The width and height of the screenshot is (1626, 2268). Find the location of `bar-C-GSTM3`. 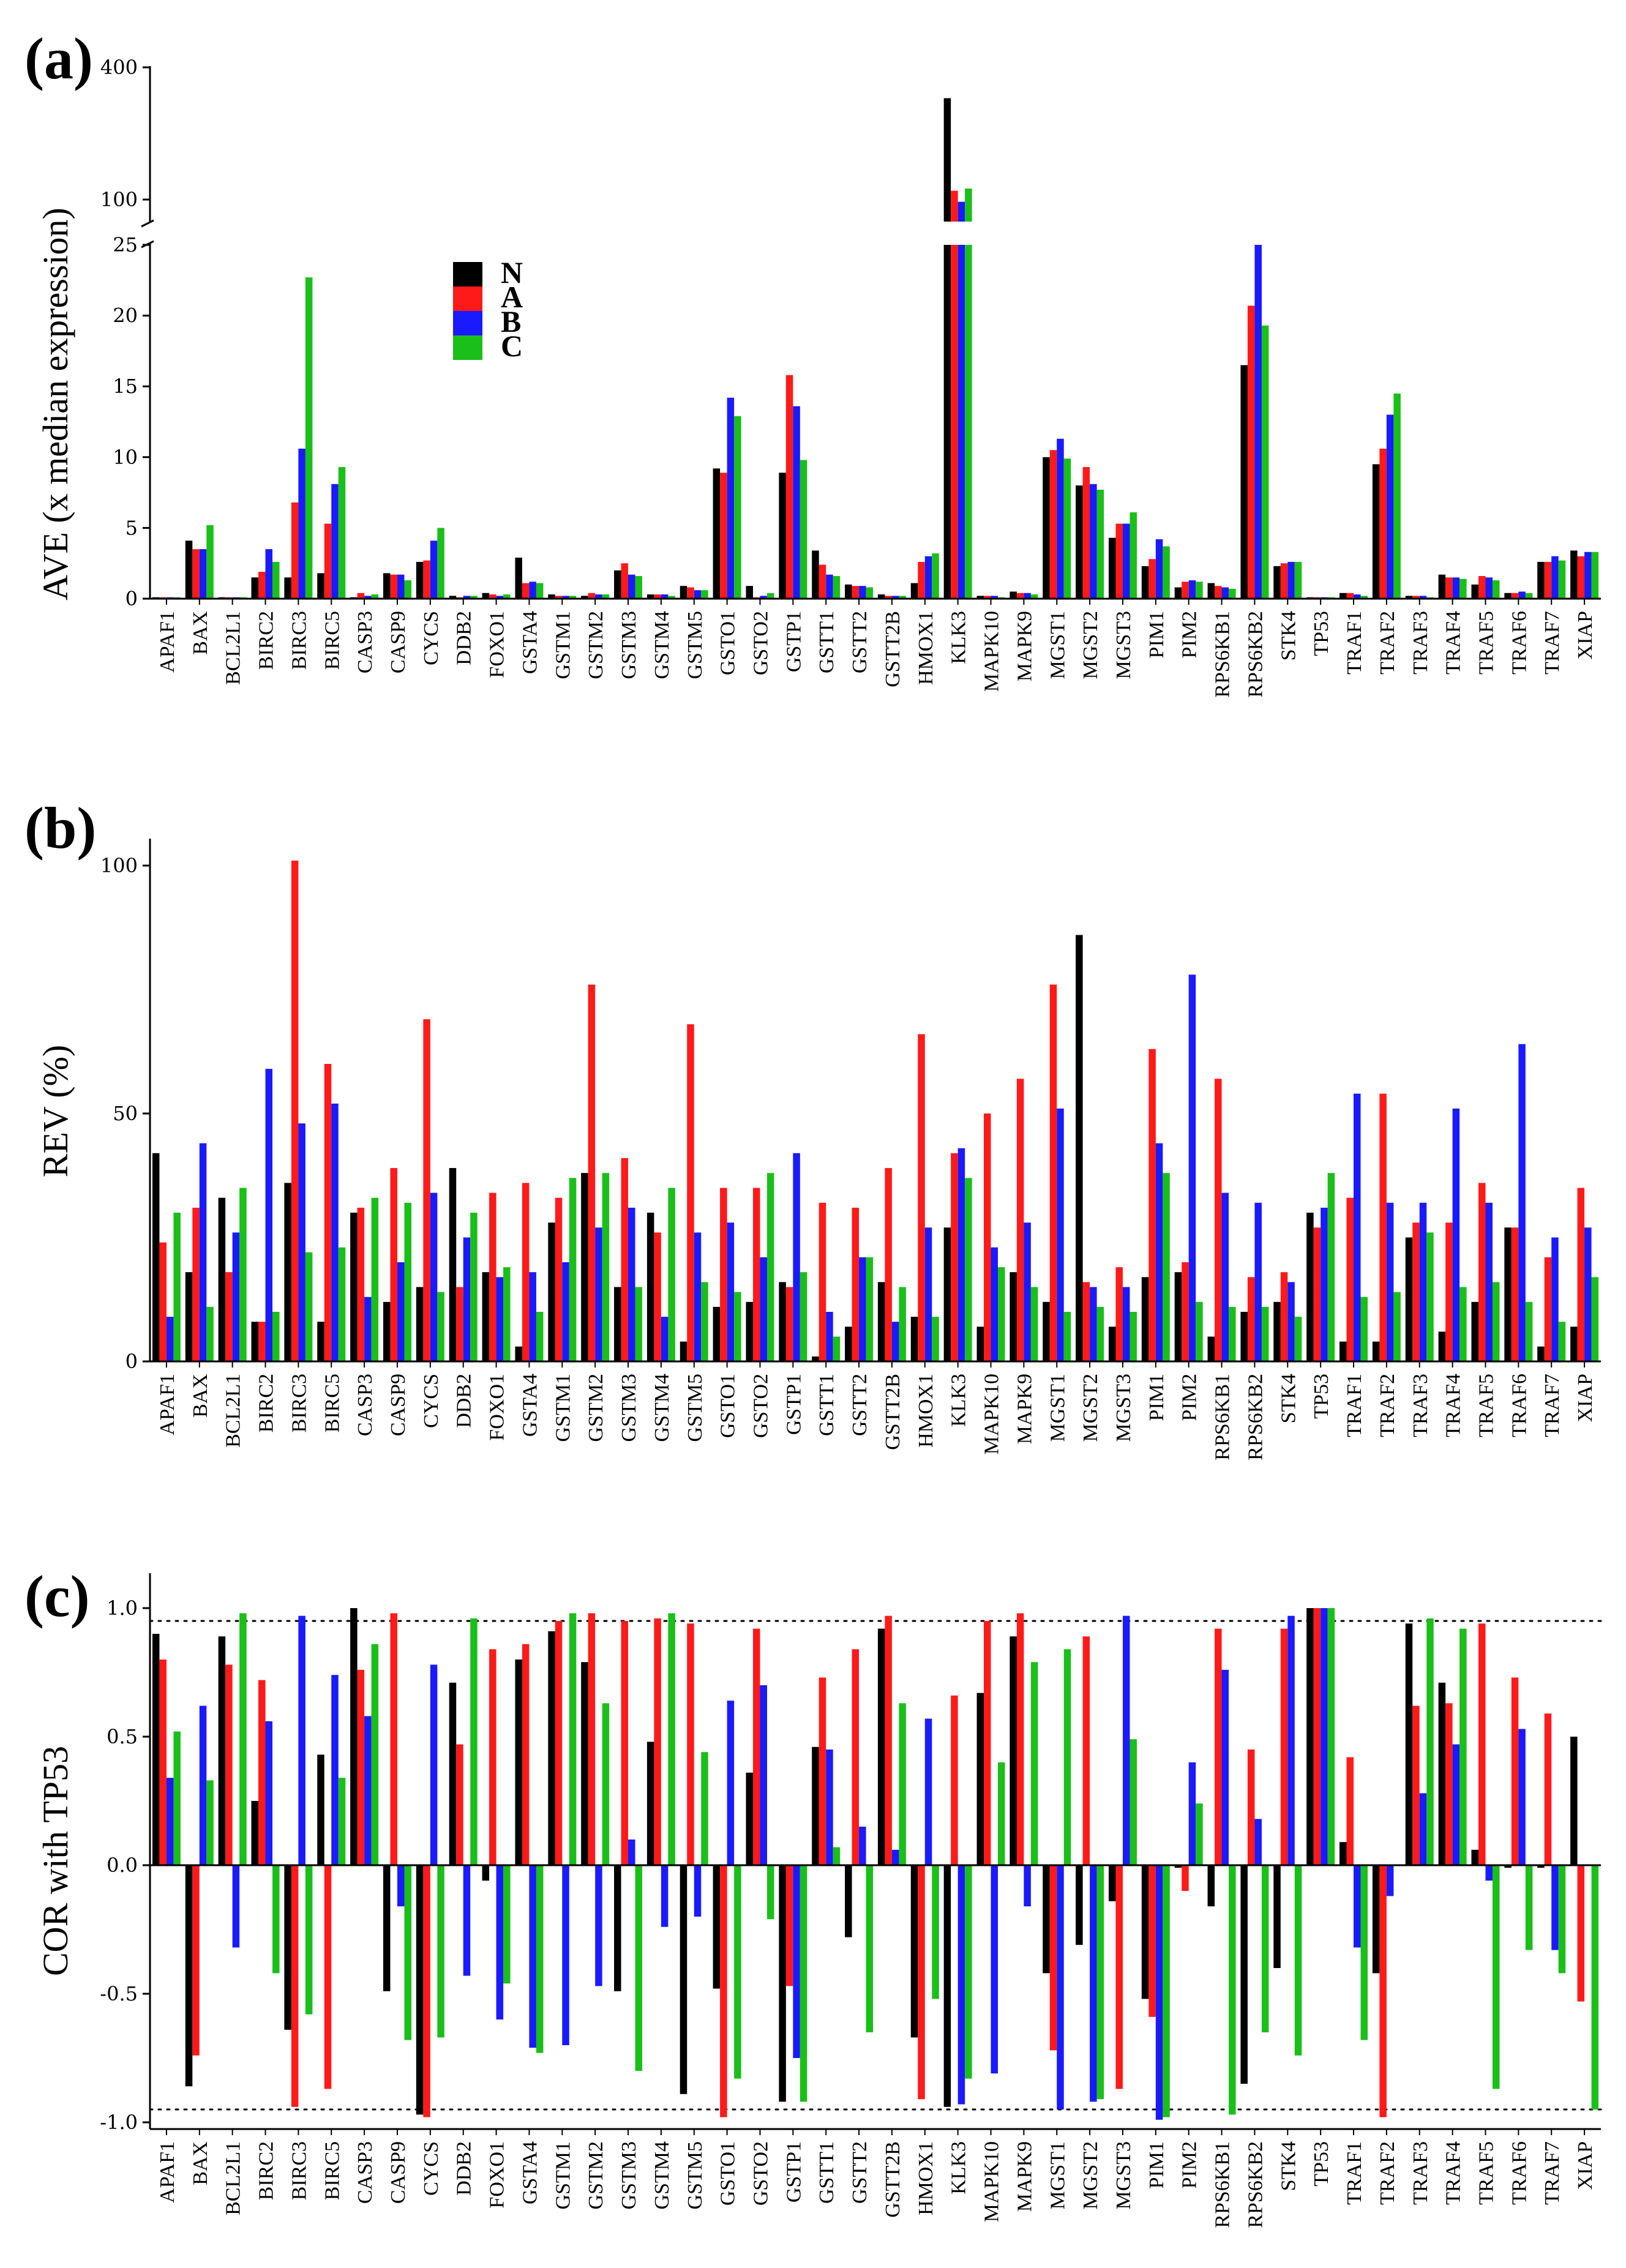

bar-C-GSTM3 is located at coordinates (639, 587).